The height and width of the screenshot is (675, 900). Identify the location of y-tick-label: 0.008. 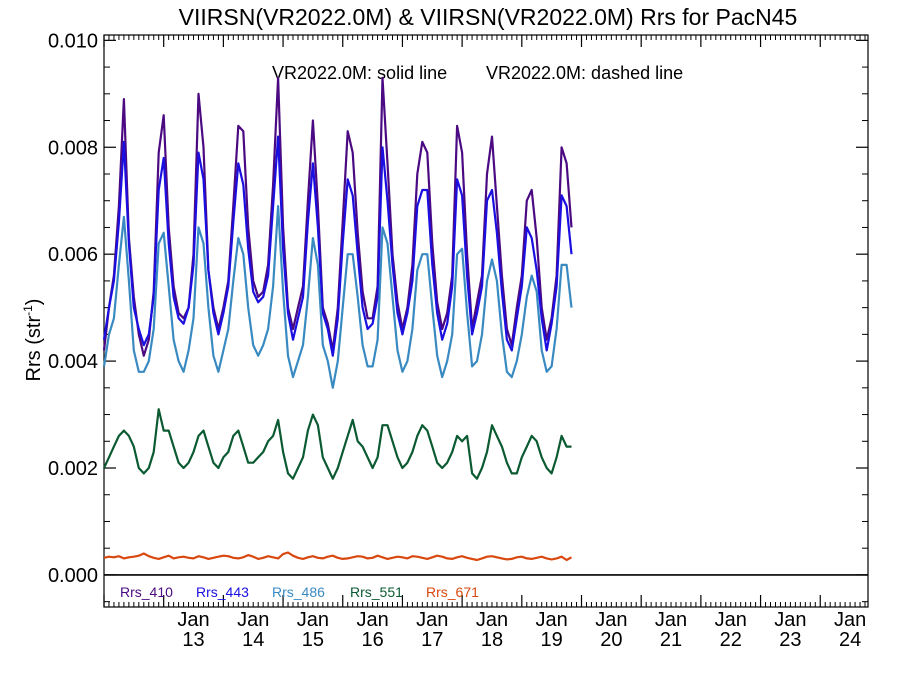
(73, 148).